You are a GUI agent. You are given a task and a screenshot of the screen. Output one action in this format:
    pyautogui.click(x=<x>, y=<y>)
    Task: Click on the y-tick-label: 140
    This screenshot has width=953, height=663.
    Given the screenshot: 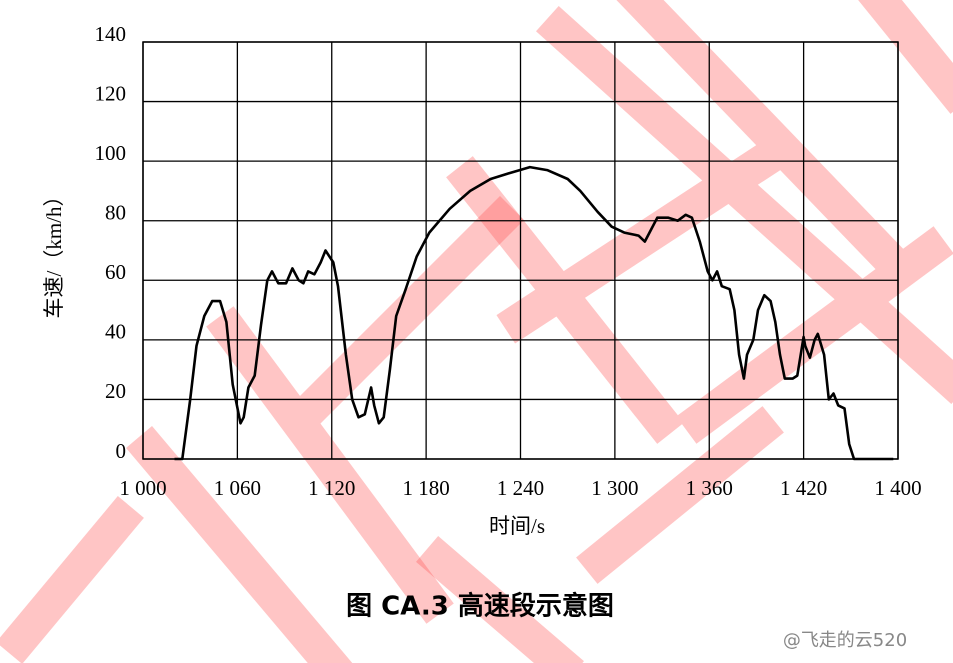 What is the action you would take?
    pyautogui.click(x=111, y=34)
    